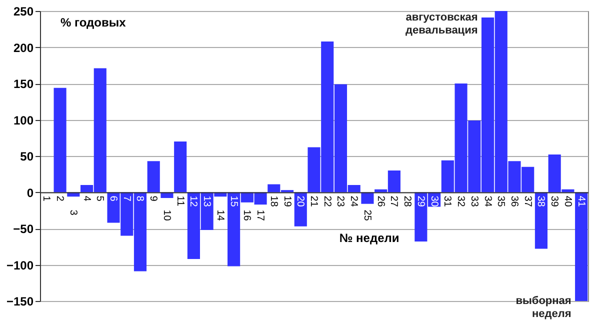  I want to click on x-tick-label: 41, so click(580, 202).